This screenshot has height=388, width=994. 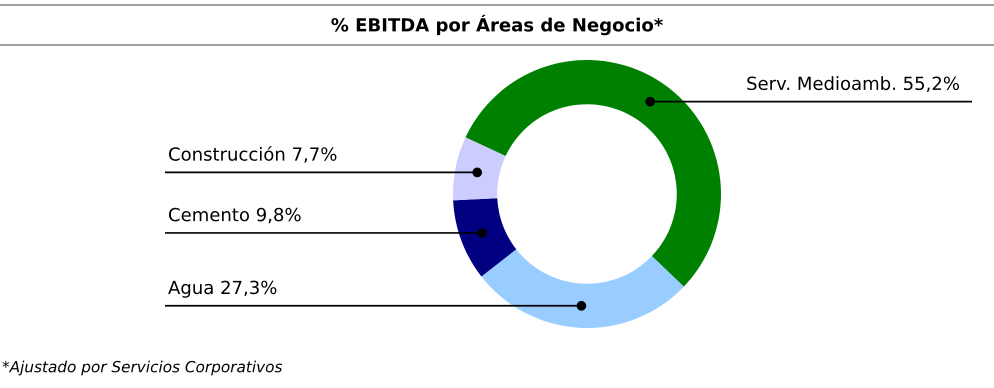 I want to click on slice-label: Serv. Medioamb. 55,2%, so click(x=853, y=84).